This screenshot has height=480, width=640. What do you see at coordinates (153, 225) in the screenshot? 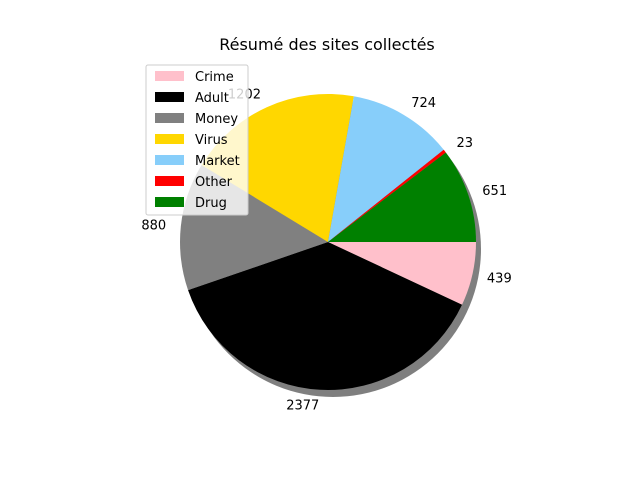
I see `value-label-money: 880` at bounding box center [153, 225].